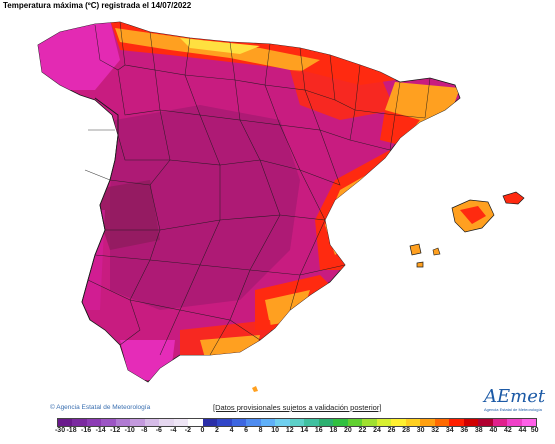  What do you see at coordinates (513, 409) in the screenshot?
I see `logo-subtitle: Agencia Estatal de Meteorología` at bounding box center [513, 409].